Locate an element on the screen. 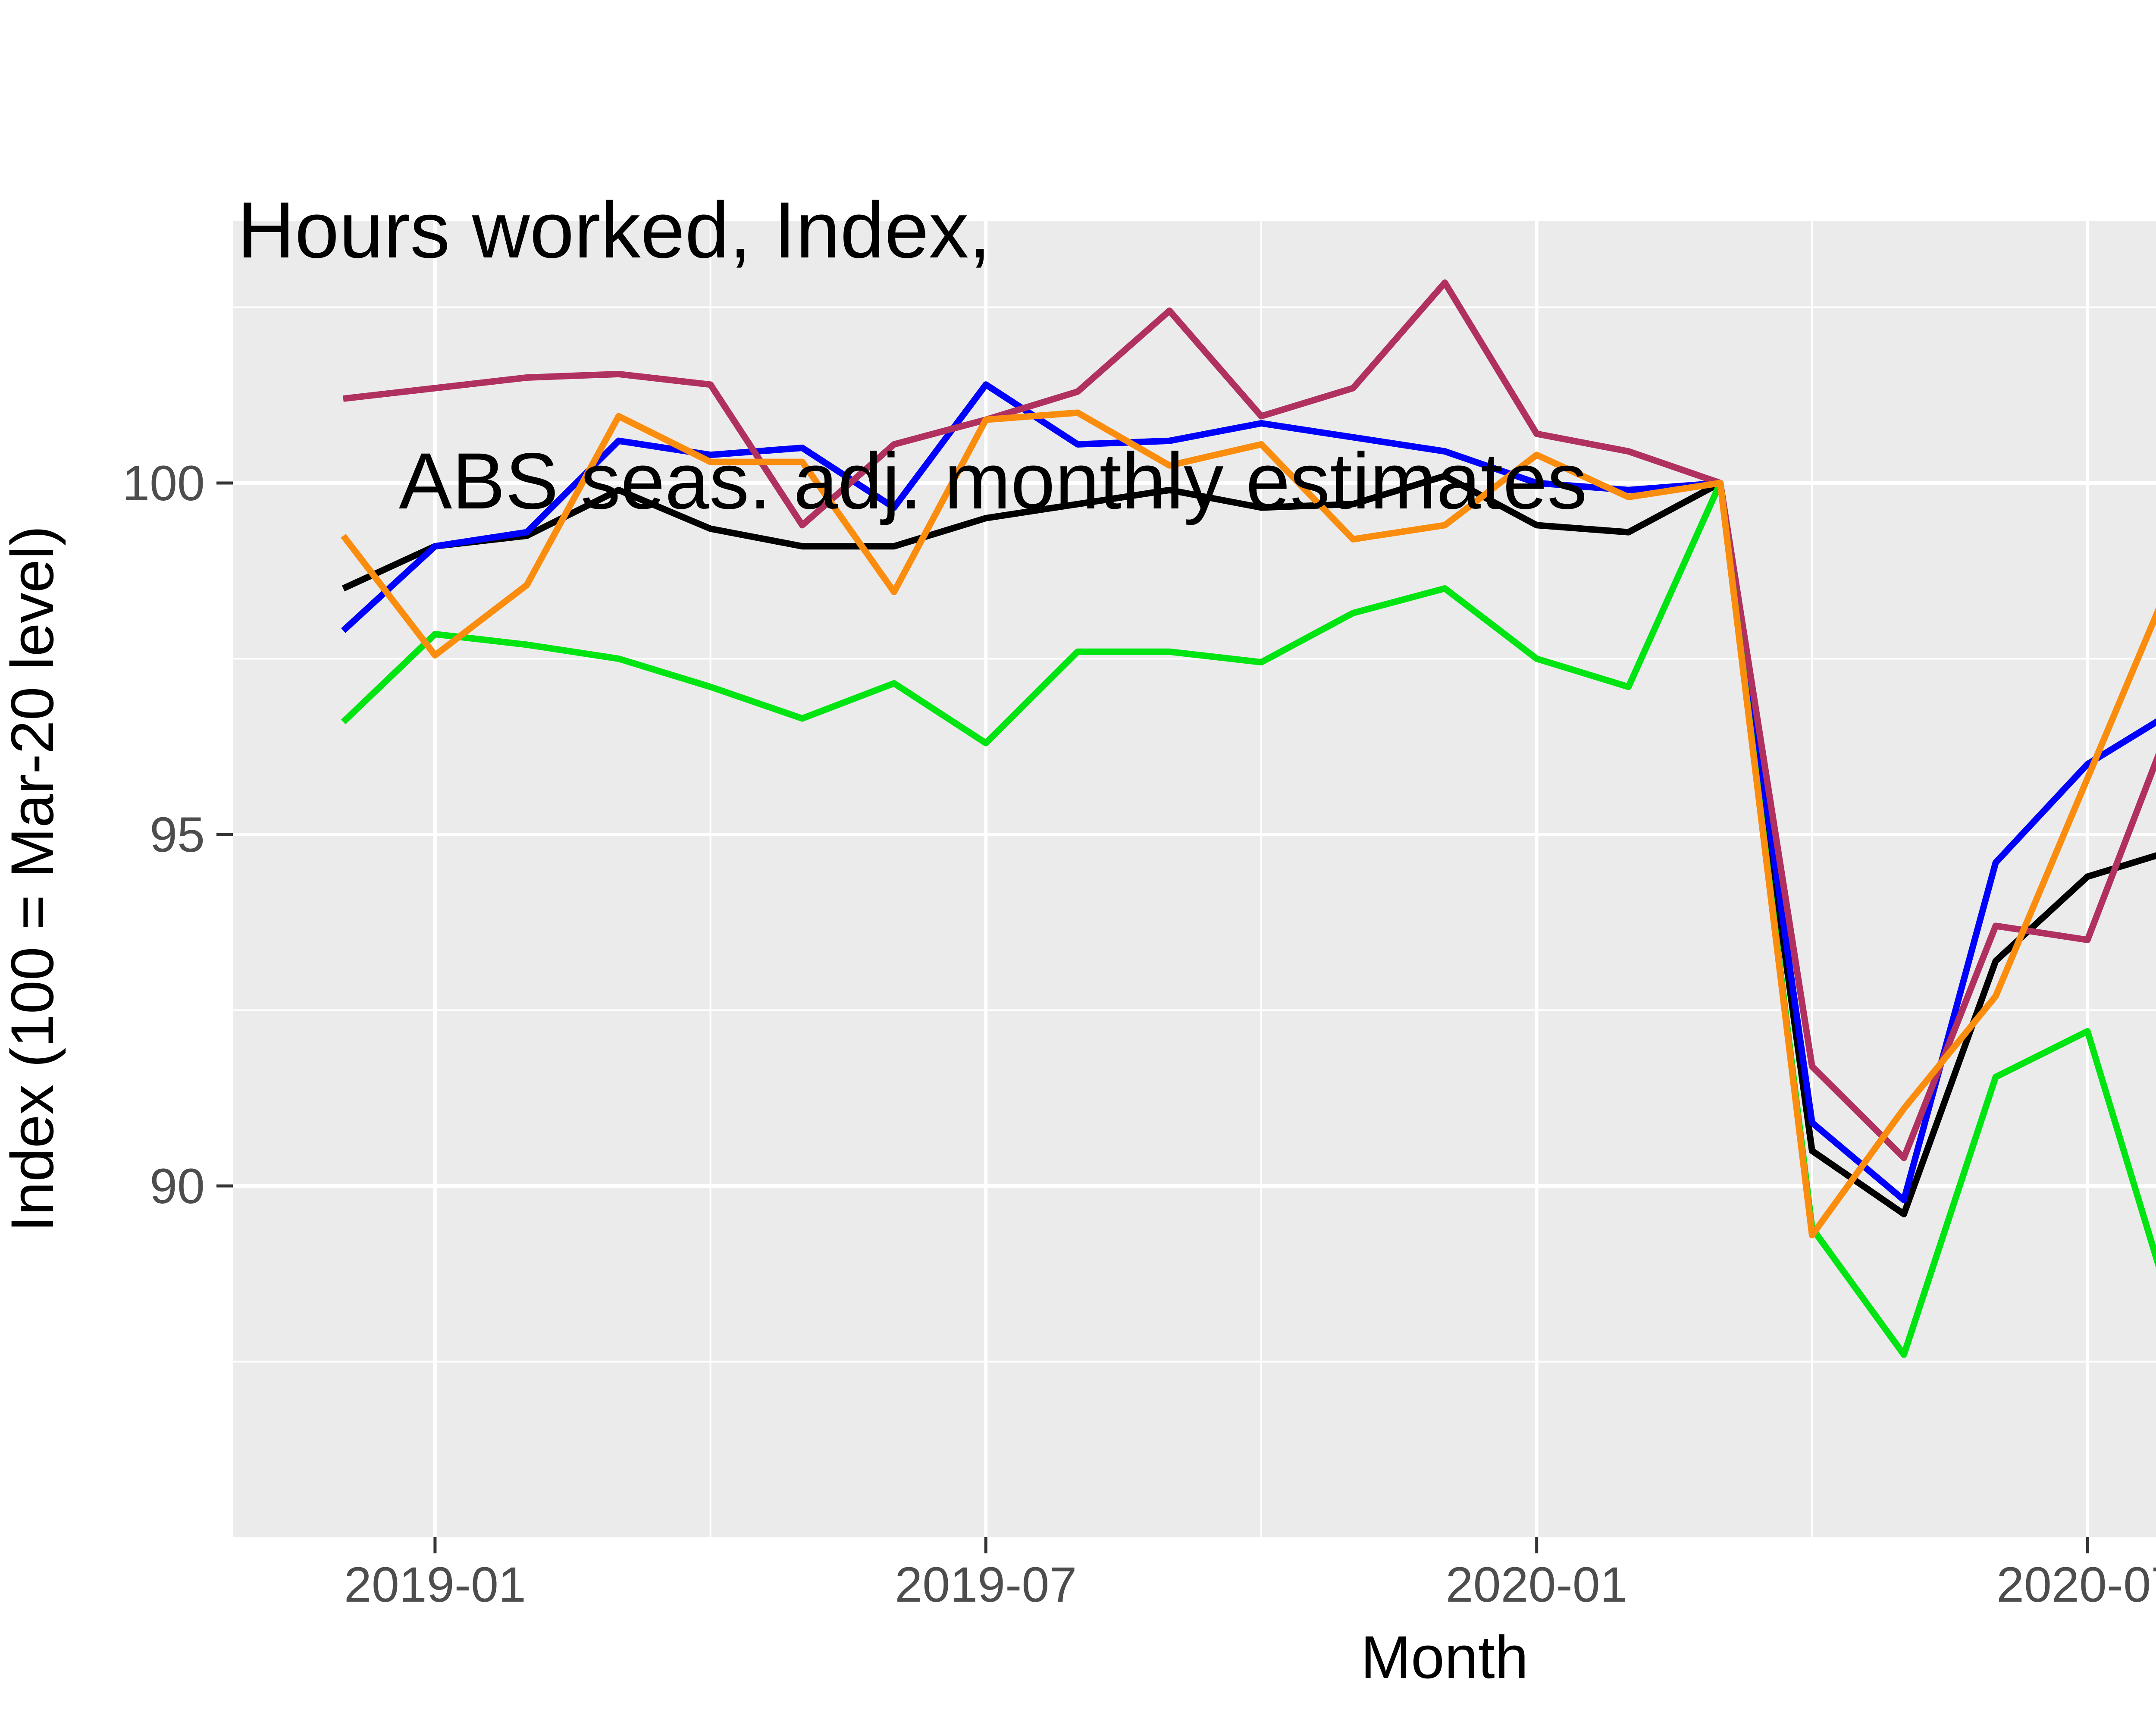  x-axis-title: Month is located at coordinates (1444, 1657).